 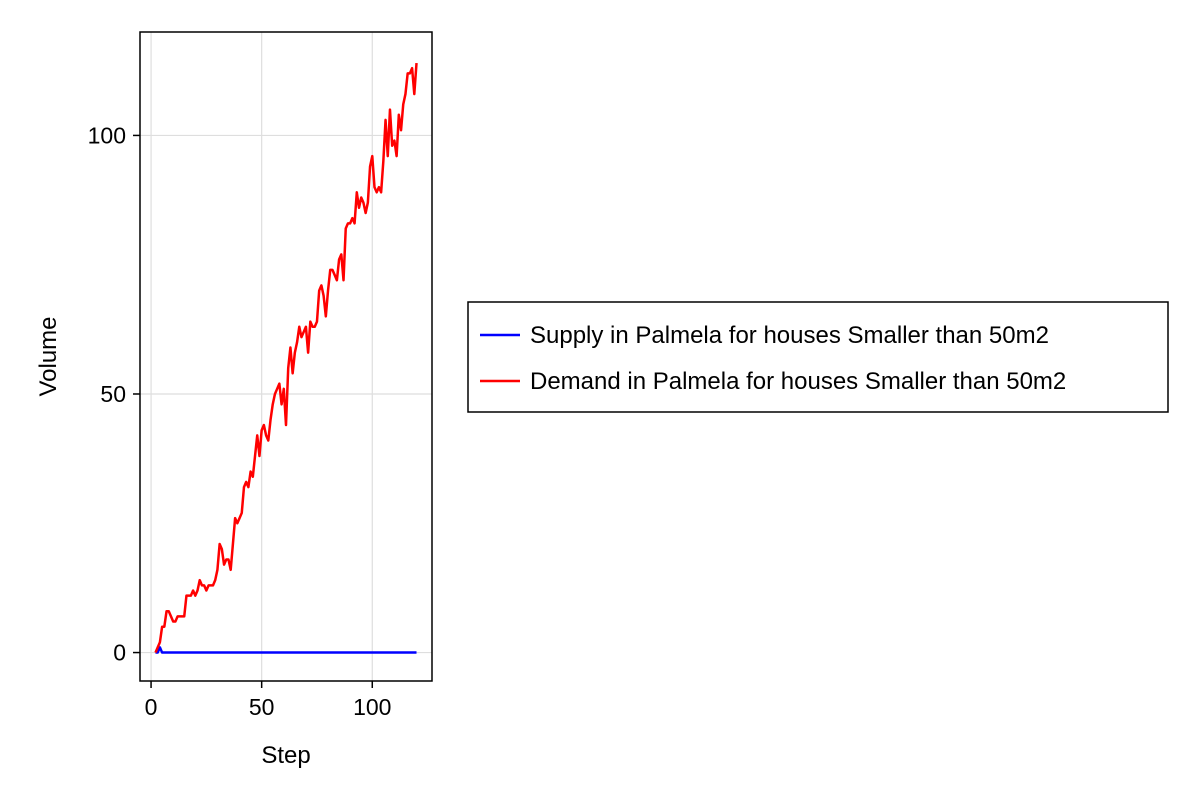 What do you see at coordinates (286, 650) in the screenshot?
I see `series-line-supply` at bounding box center [286, 650].